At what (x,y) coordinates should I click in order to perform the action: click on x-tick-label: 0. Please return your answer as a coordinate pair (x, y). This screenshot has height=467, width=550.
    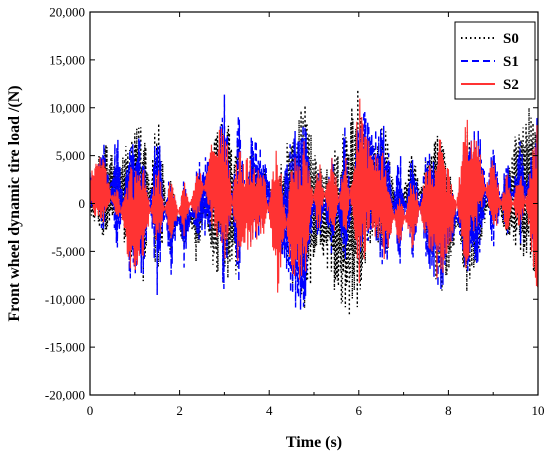
    Looking at the image, I should click on (90, 410).